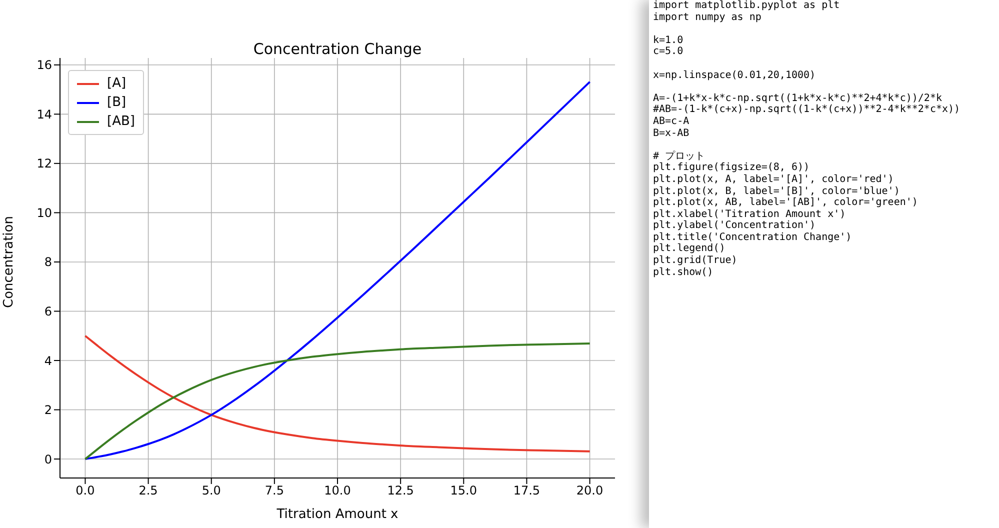 Image resolution: width=999 pixels, height=528 pixels. What do you see at coordinates (463, 491) in the screenshot?
I see `x-tick-label: 15.0` at bounding box center [463, 491].